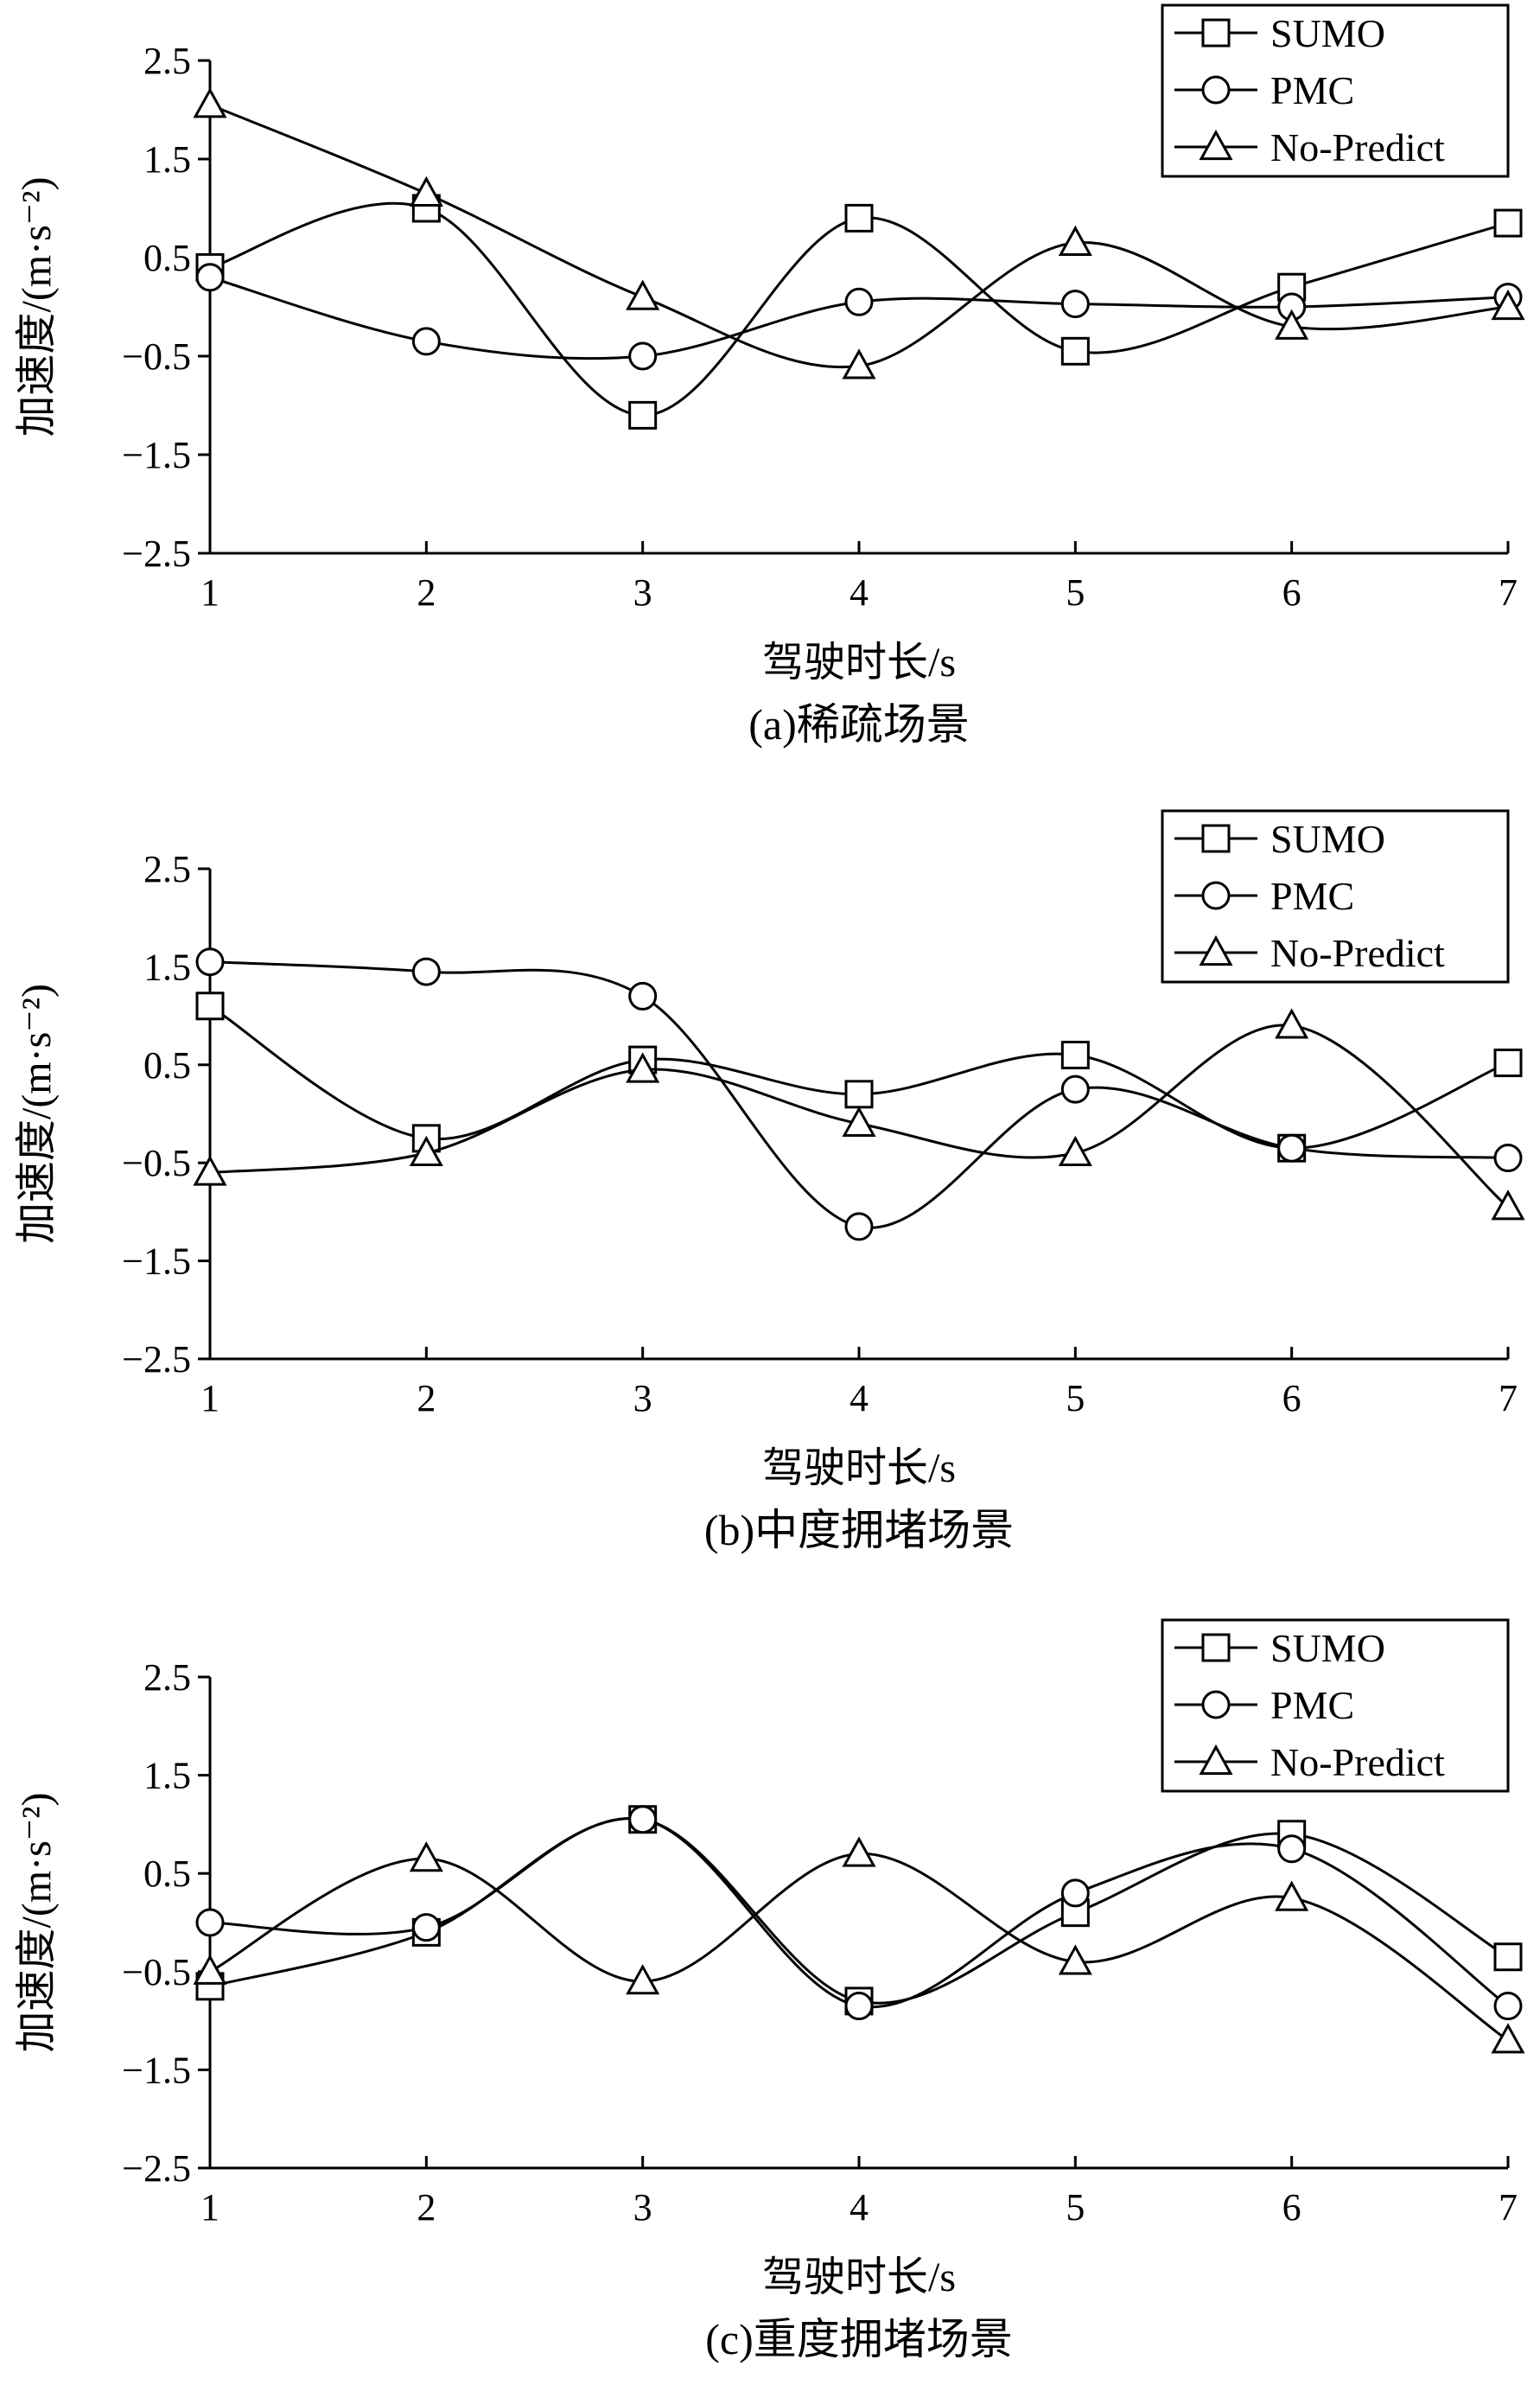 The width and height of the screenshot is (1540, 2385). What do you see at coordinates (859, 1530) in the screenshot?
I see `panel-caption: (b)中度拥堵场景` at bounding box center [859, 1530].